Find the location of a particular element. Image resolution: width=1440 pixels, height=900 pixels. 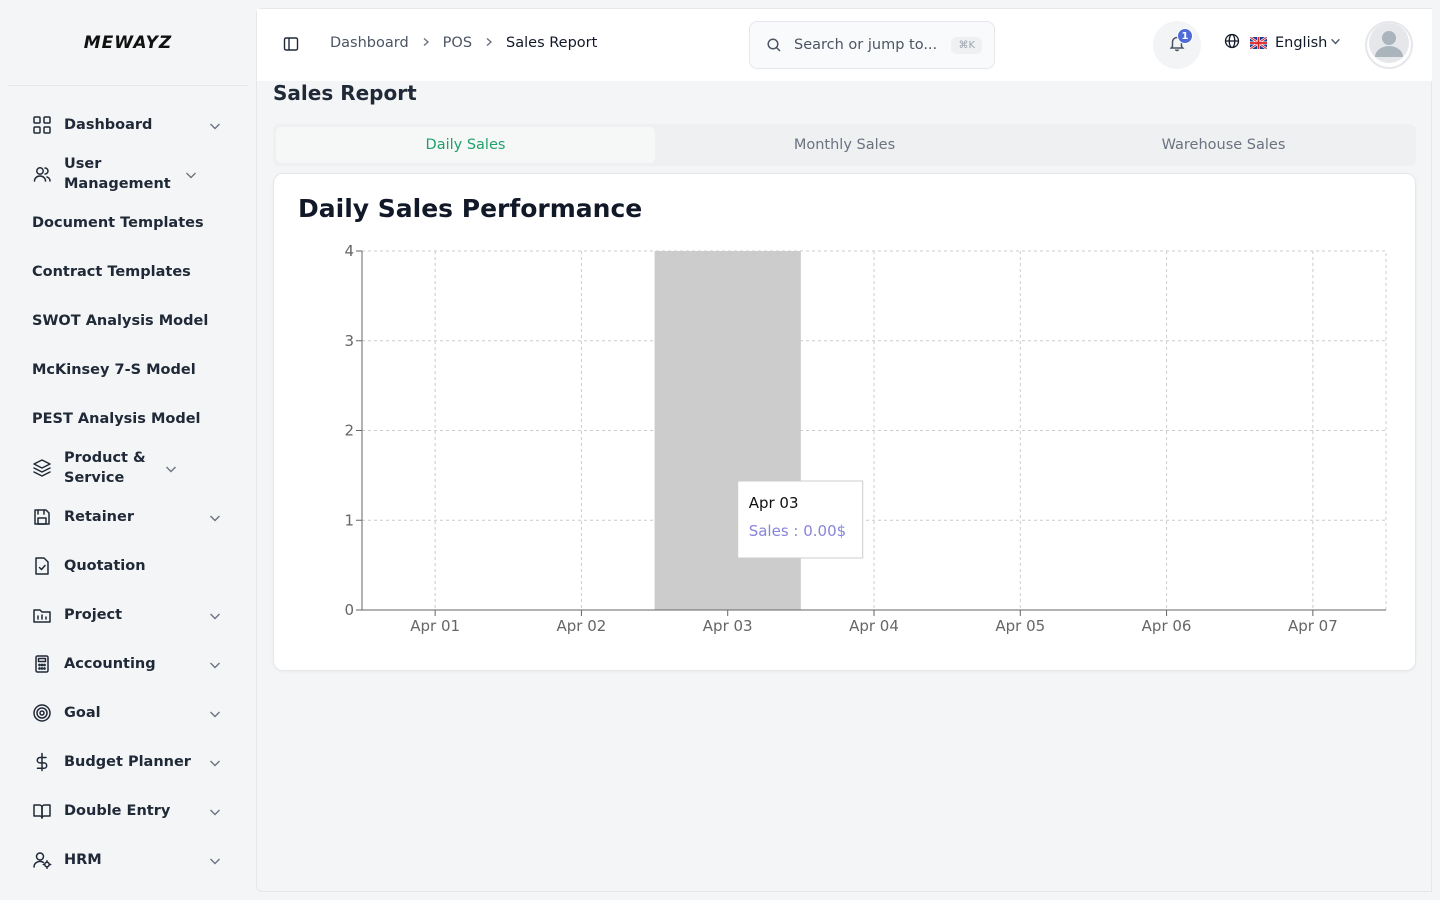

target-icon is located at coordinates (42, 713).